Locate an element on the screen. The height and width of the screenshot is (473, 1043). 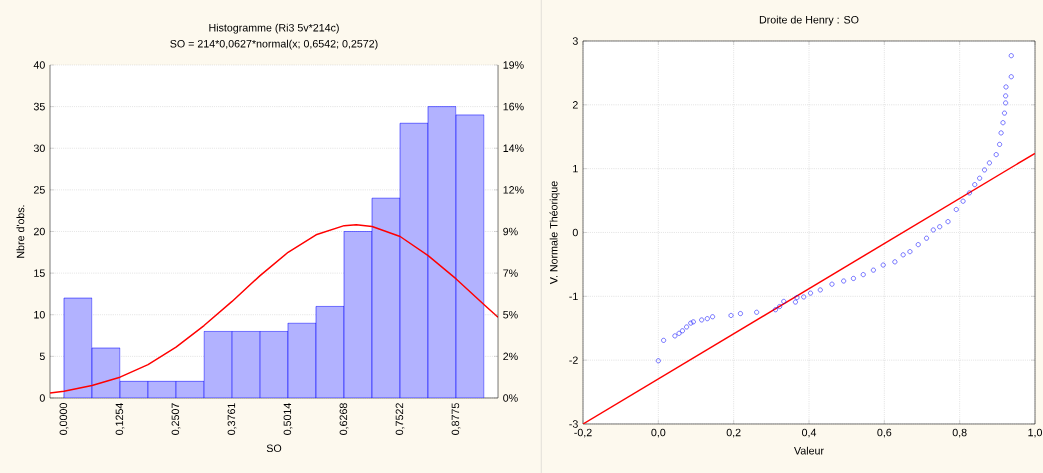
x-axis-title: SO is located at coordinates (274, 448).